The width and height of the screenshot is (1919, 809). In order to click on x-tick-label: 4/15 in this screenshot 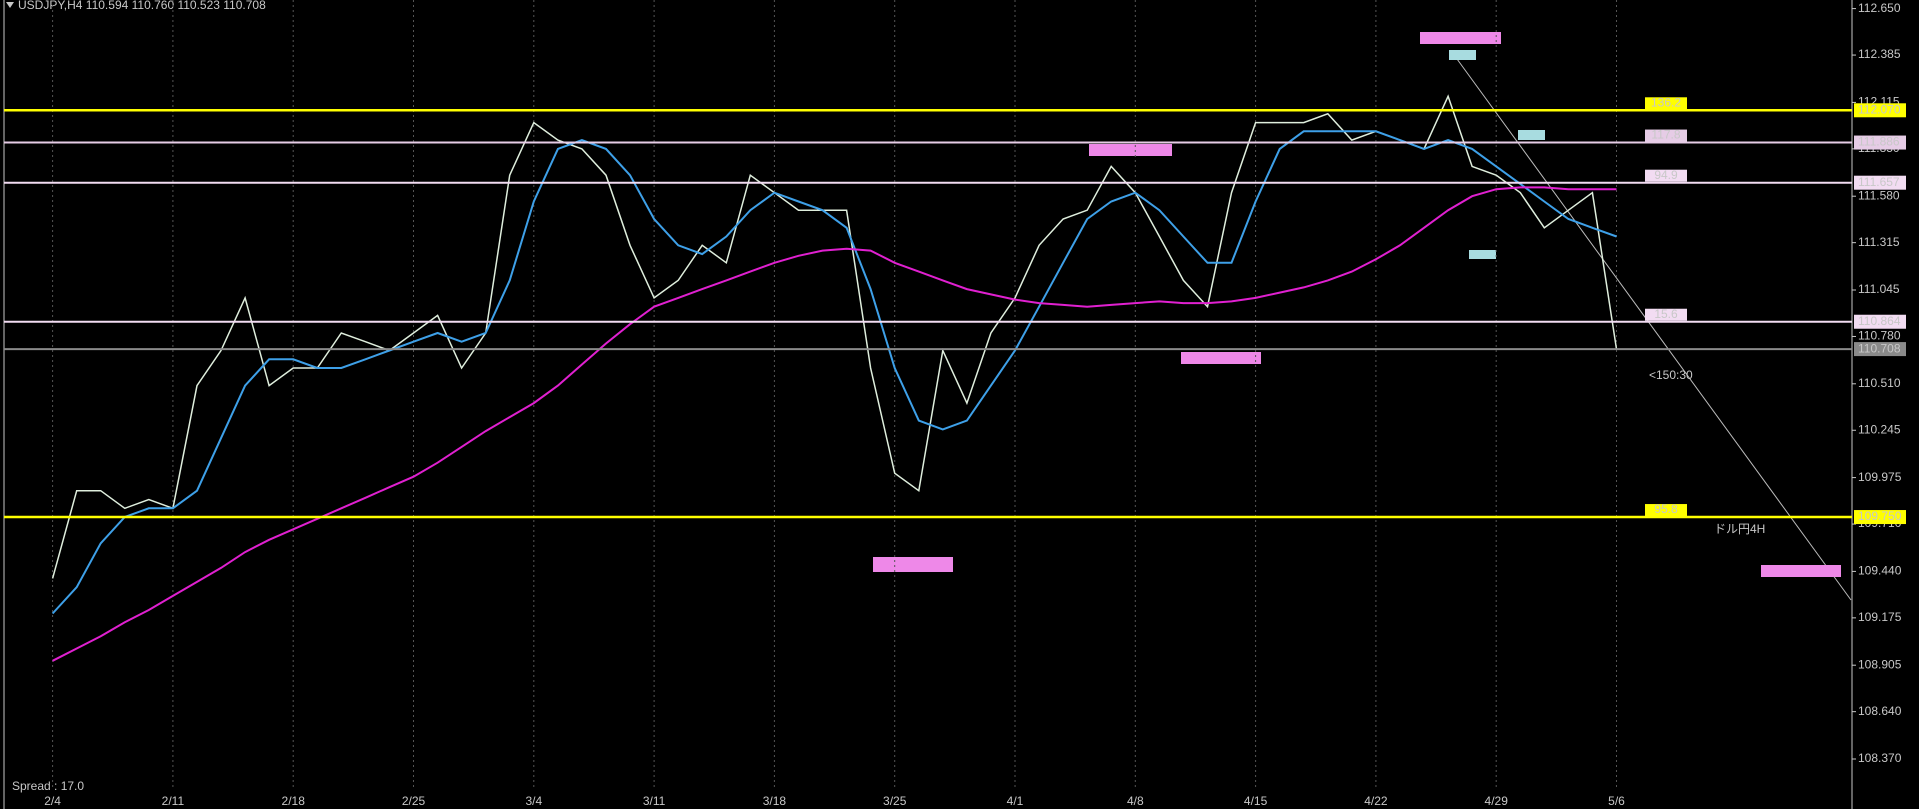, I will do `click(1256, 801)`.